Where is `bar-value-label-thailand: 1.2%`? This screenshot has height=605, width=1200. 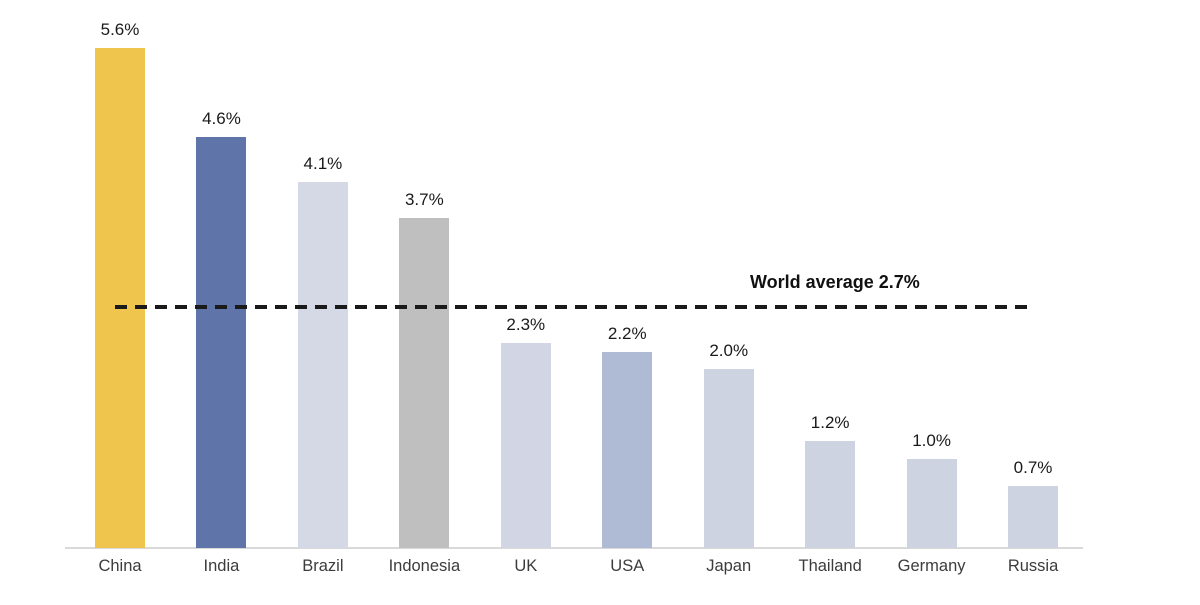 bar-value-label-thailand: 1.2% is located at coordinates (830, 422).